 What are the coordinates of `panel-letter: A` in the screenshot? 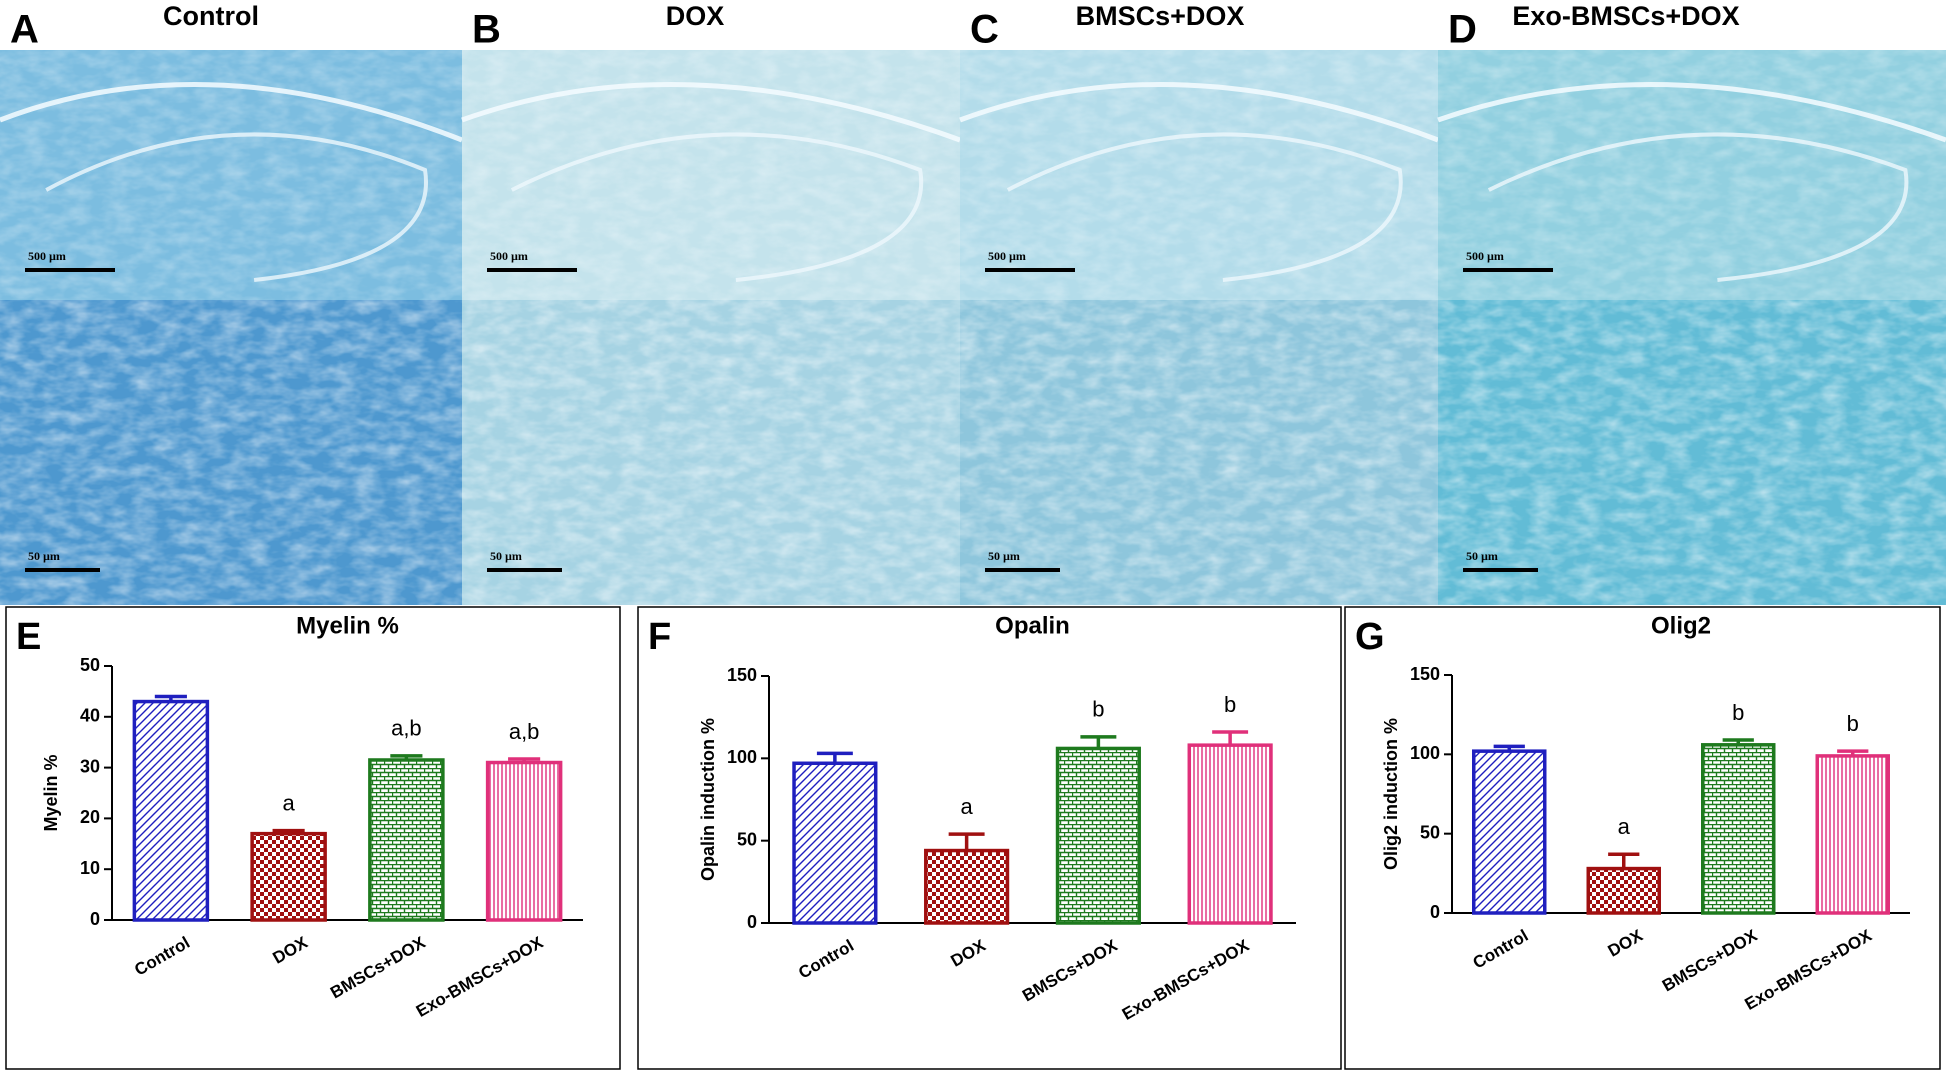 It's located at (24, 30).